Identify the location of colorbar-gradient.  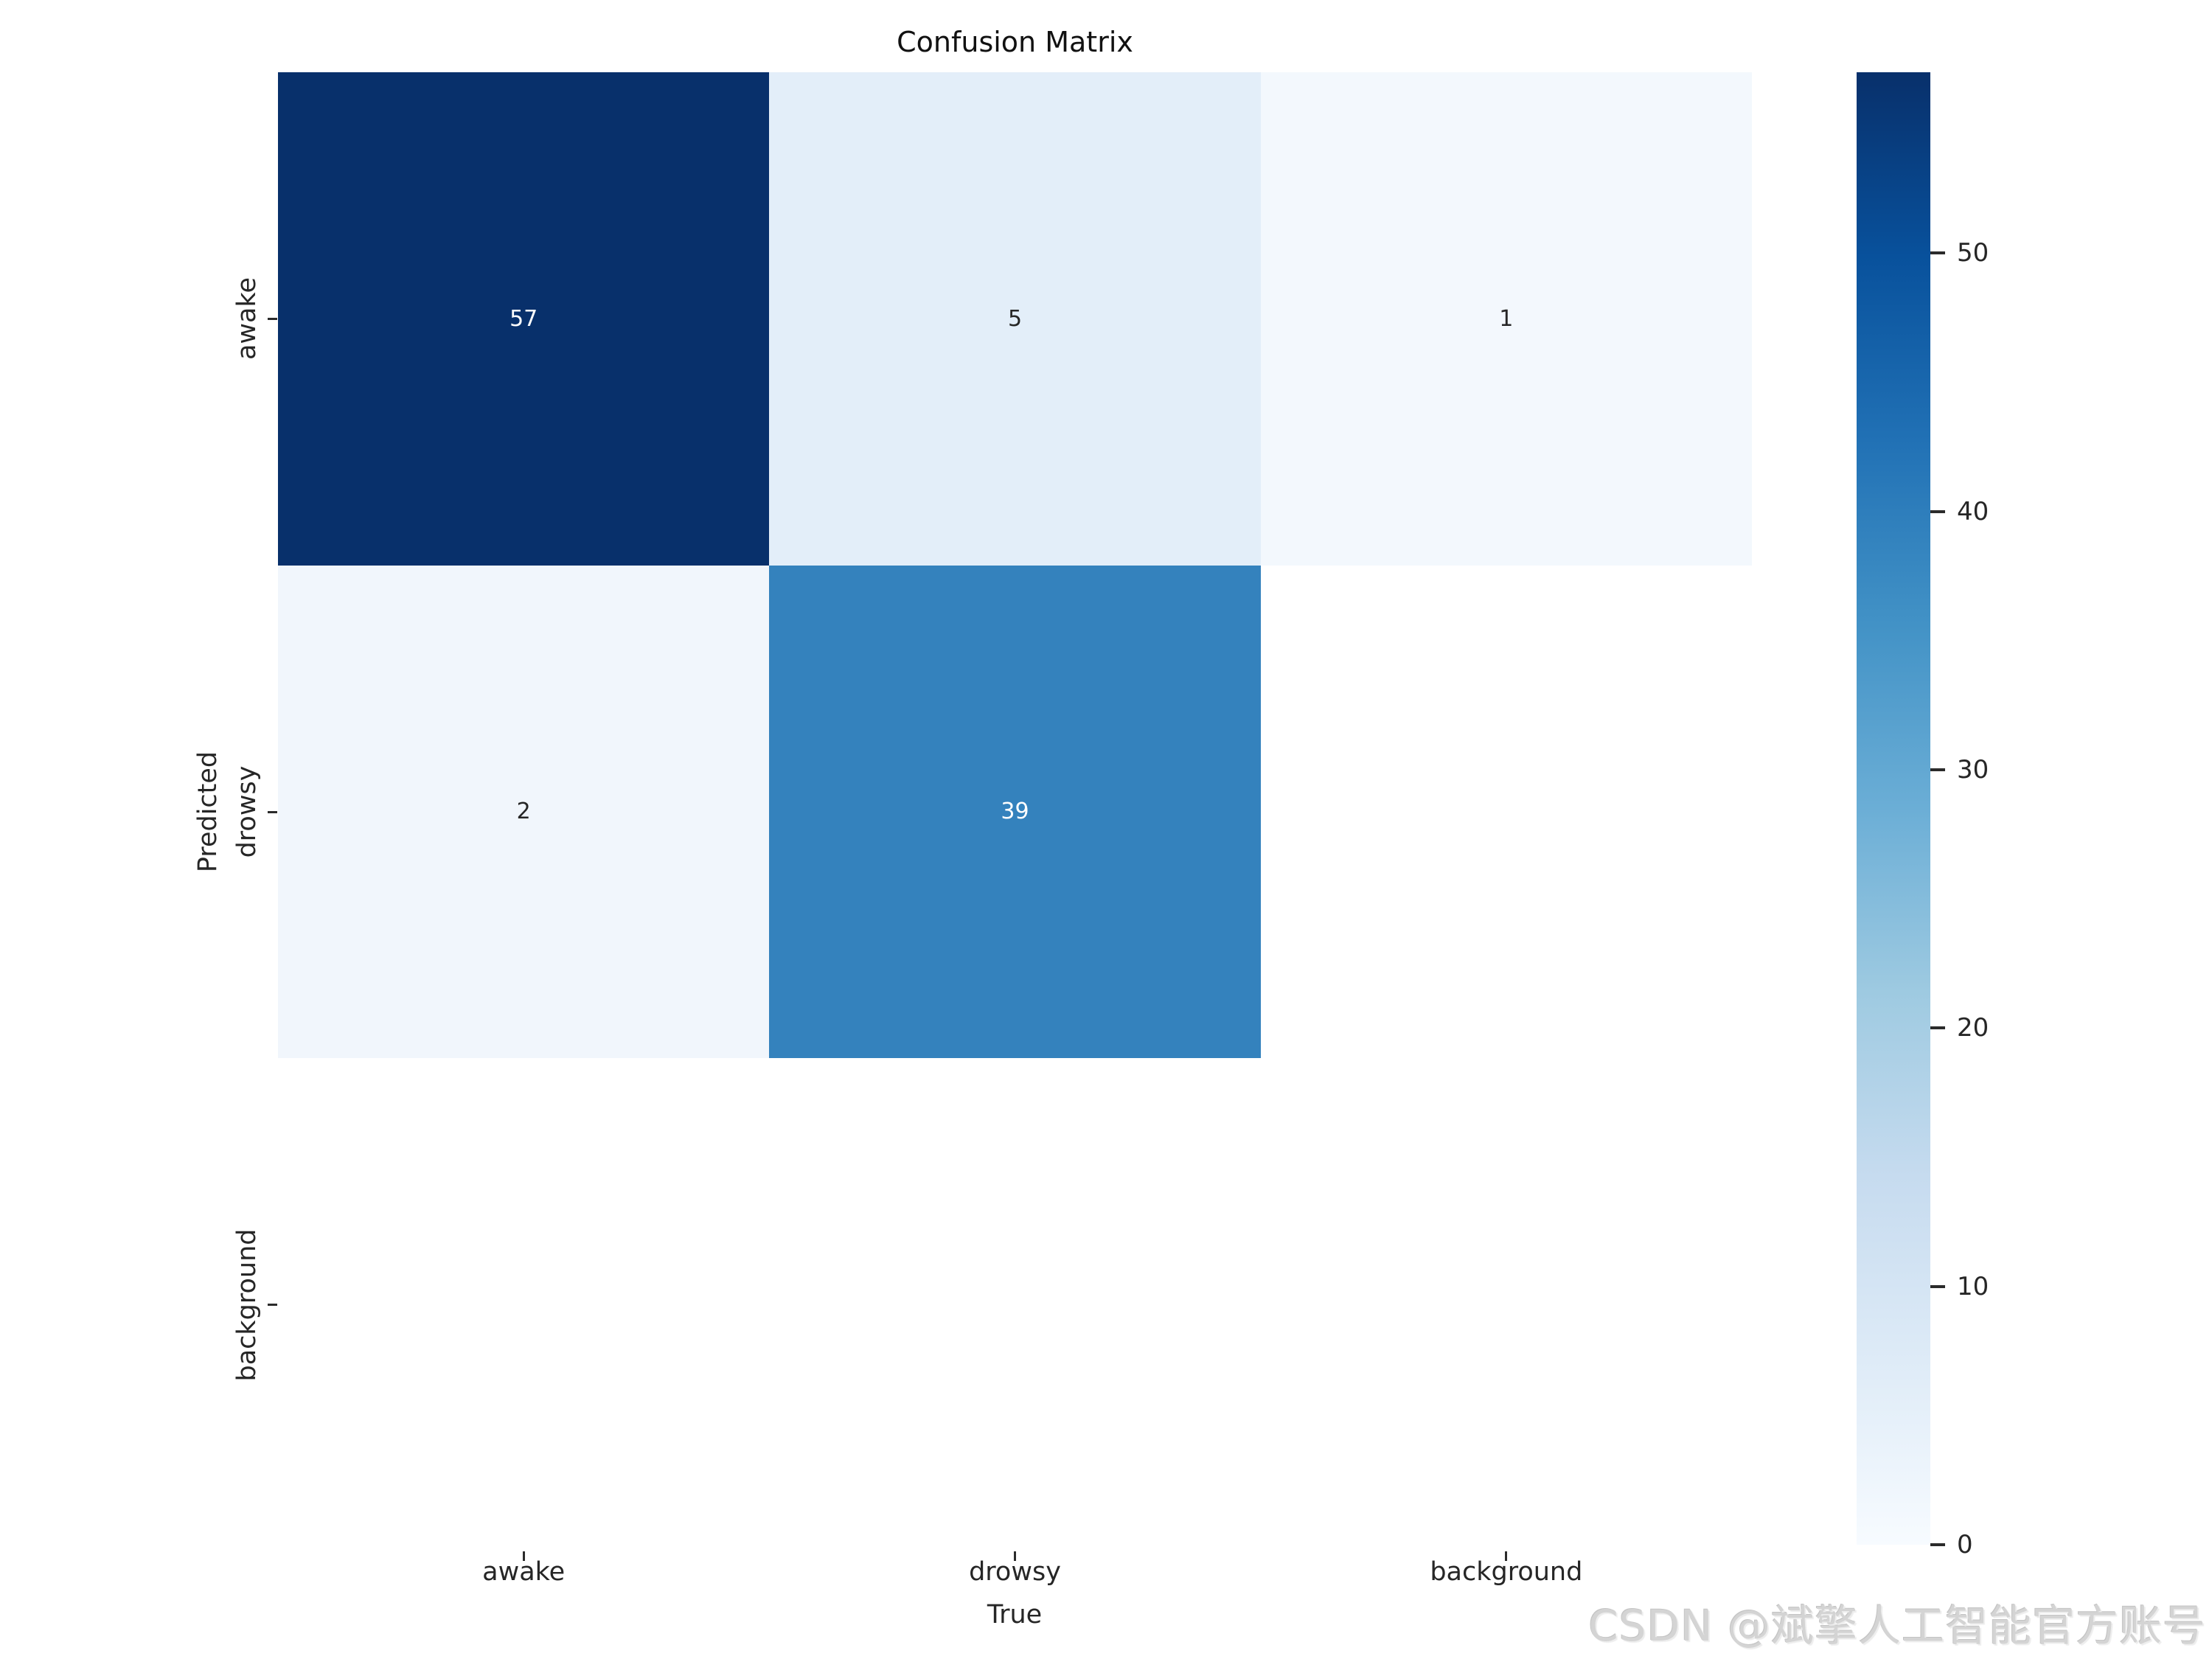
(1893, 808).